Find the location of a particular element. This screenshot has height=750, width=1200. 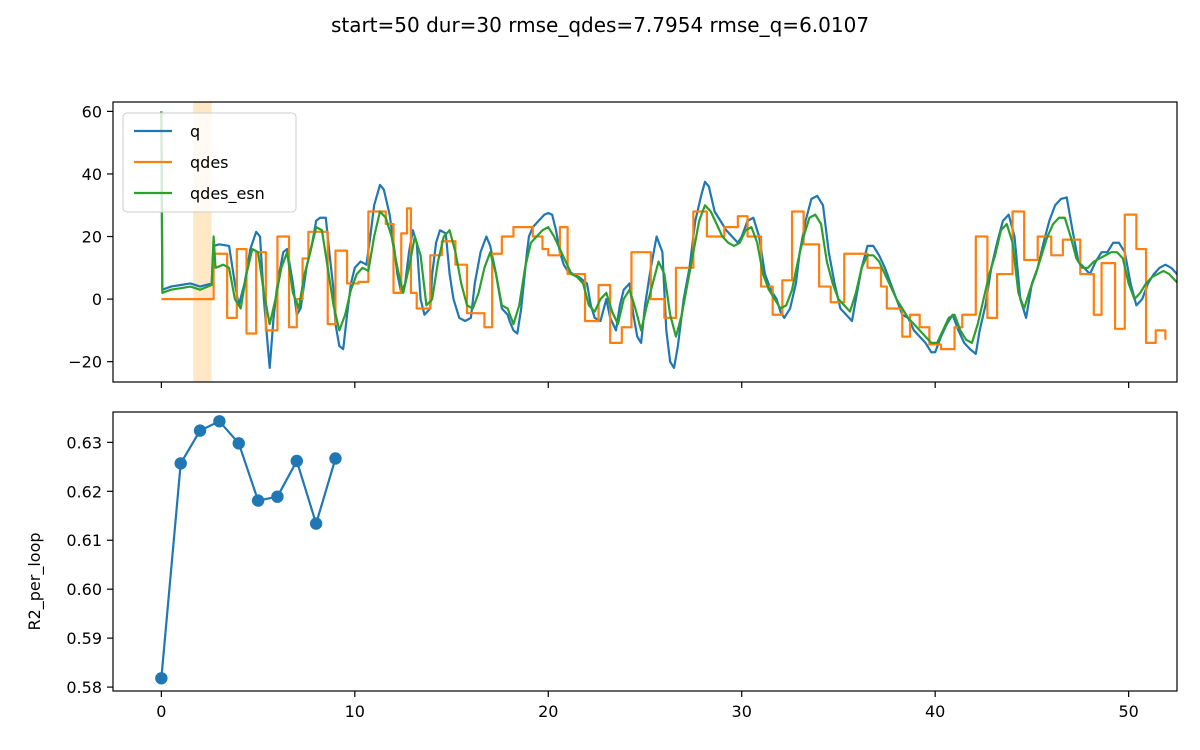

x-tick-label: 50 is located at coordinates (1128, 711).